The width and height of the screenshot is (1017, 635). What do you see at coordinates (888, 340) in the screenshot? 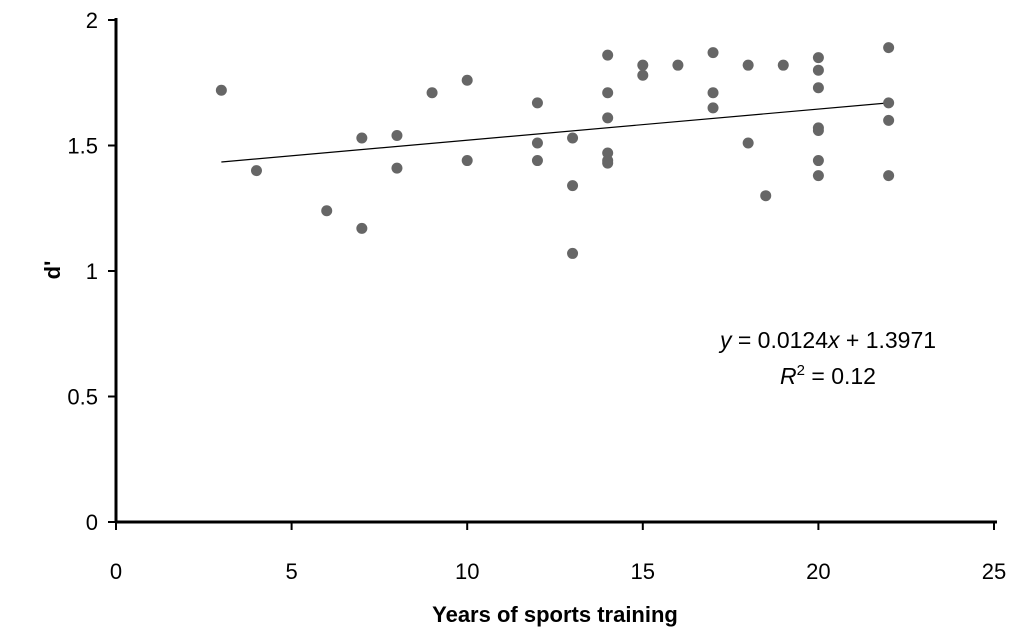
I see `equation-part2: + 1.3971` at bounding box center [888, 340].